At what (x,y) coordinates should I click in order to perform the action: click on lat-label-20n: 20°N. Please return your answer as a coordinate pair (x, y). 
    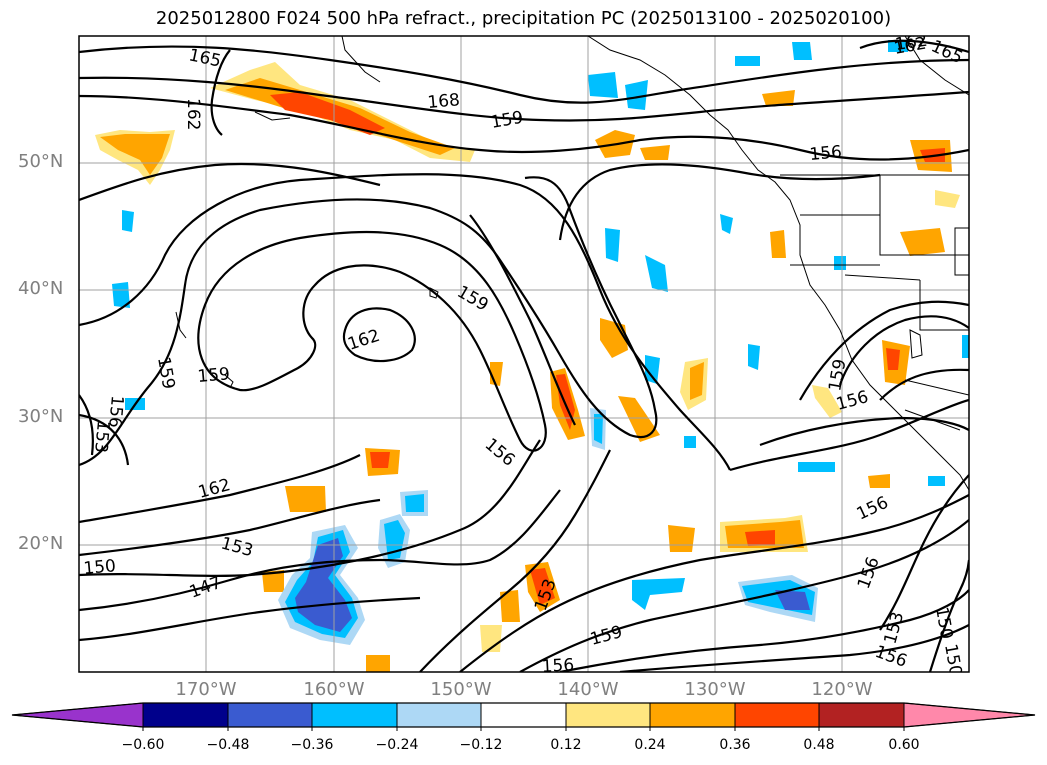
    Looking at the image, I should click on (41, 543).